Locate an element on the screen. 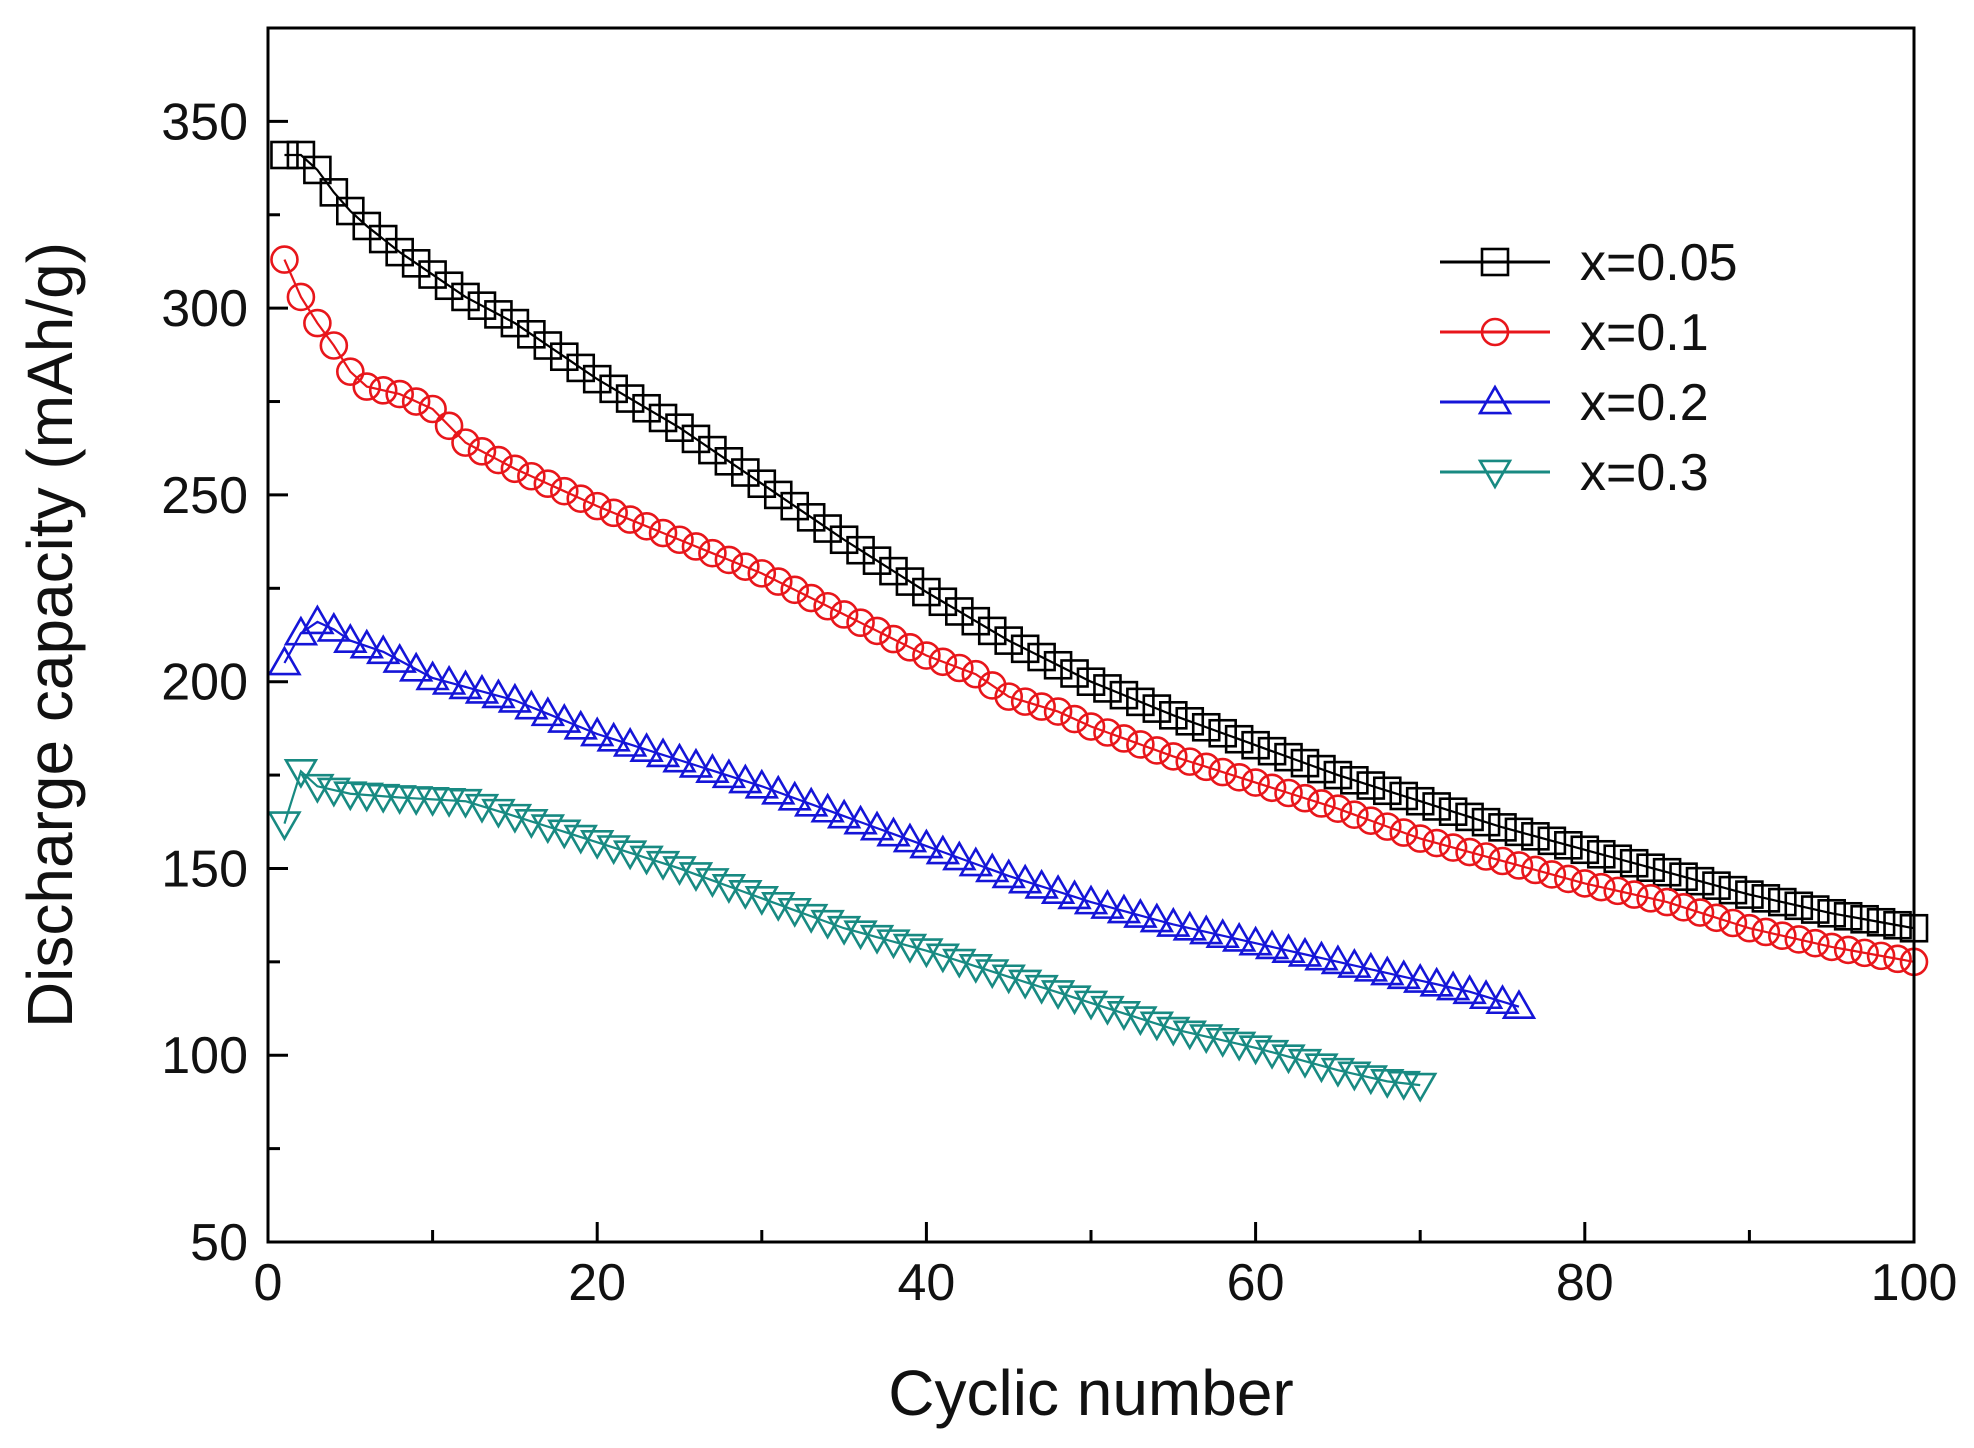  x-tick-label: 60 is located at coordinates (1256, 1283).